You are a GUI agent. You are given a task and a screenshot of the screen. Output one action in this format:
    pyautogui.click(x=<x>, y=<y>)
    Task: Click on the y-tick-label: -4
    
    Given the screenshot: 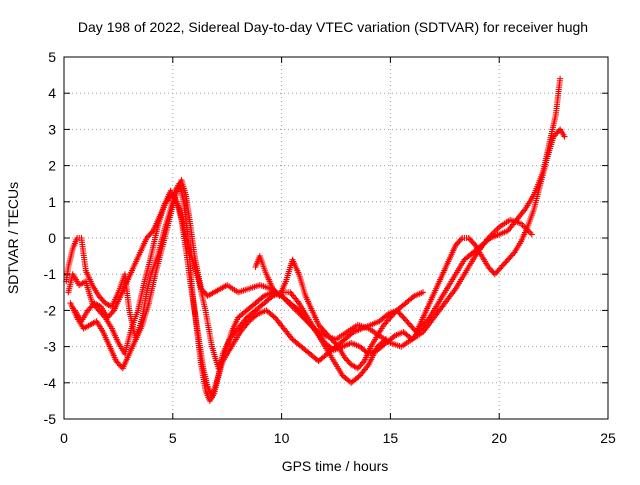 What is the action you would take?
    pyautogui.click(x=50, y=383)
    